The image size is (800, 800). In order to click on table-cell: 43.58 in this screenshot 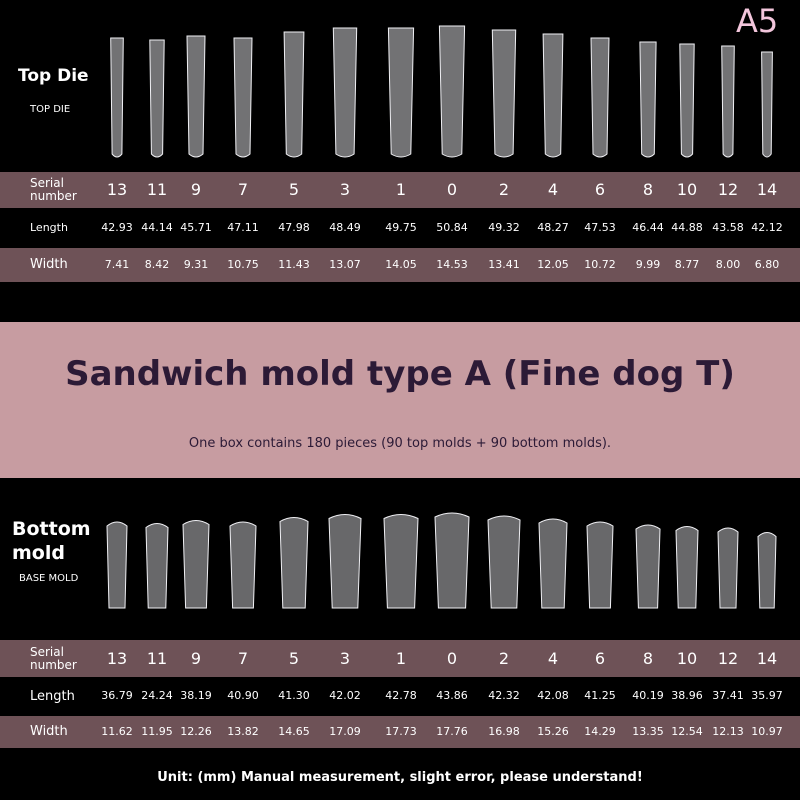, I will do `click(728, 227)`.